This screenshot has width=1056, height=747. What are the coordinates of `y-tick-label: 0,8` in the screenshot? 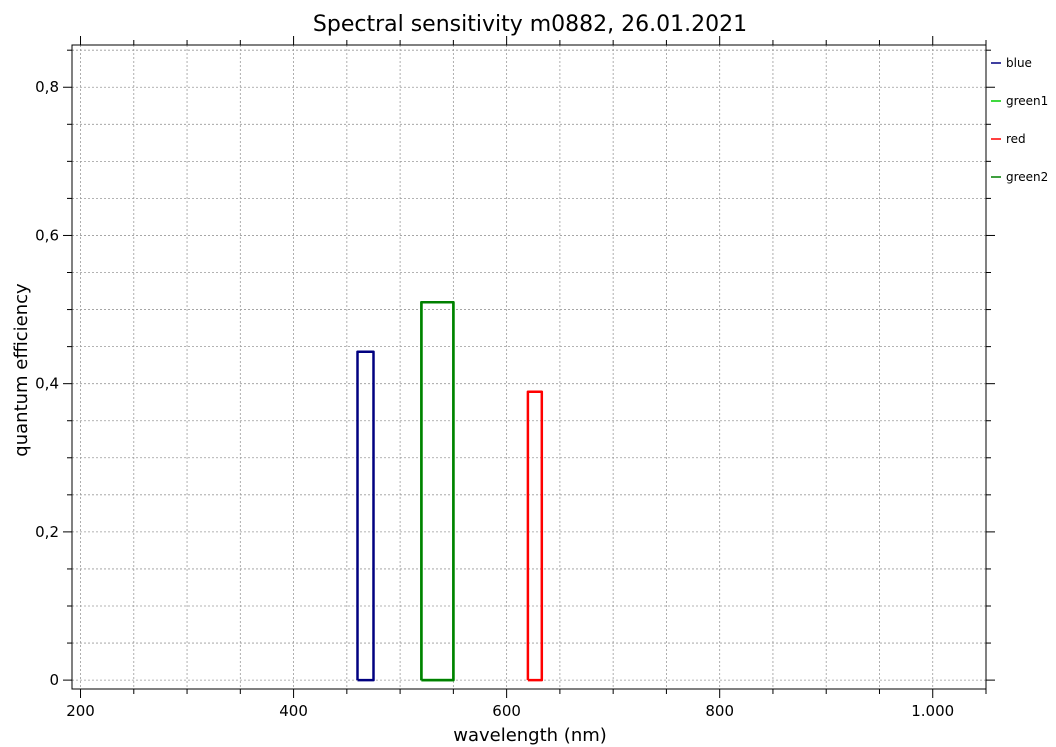 It's located at (47, 87).